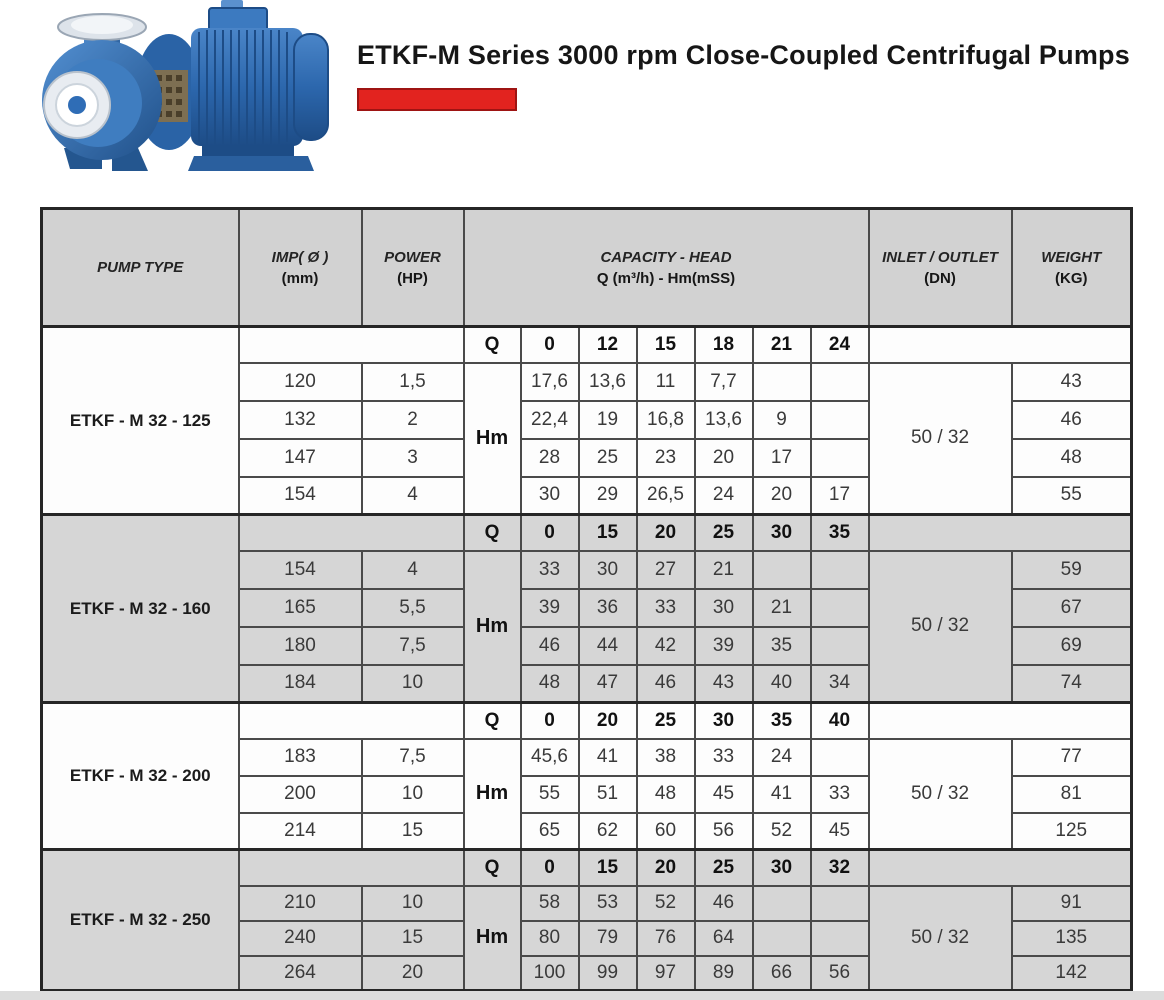 The image size is (1164, 1000). Describe the element at coordinates (607, 495) in the screenshot. I see `head-value-cell: 29` at that location.